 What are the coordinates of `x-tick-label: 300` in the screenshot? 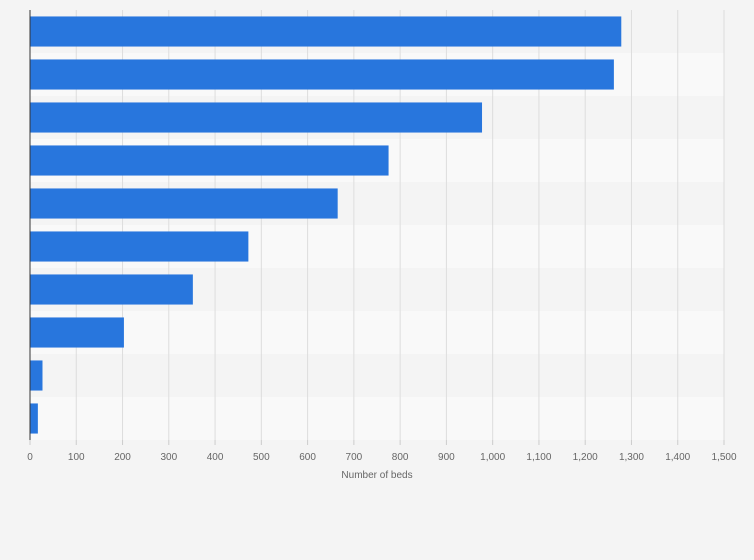 It's located at (168, 457).